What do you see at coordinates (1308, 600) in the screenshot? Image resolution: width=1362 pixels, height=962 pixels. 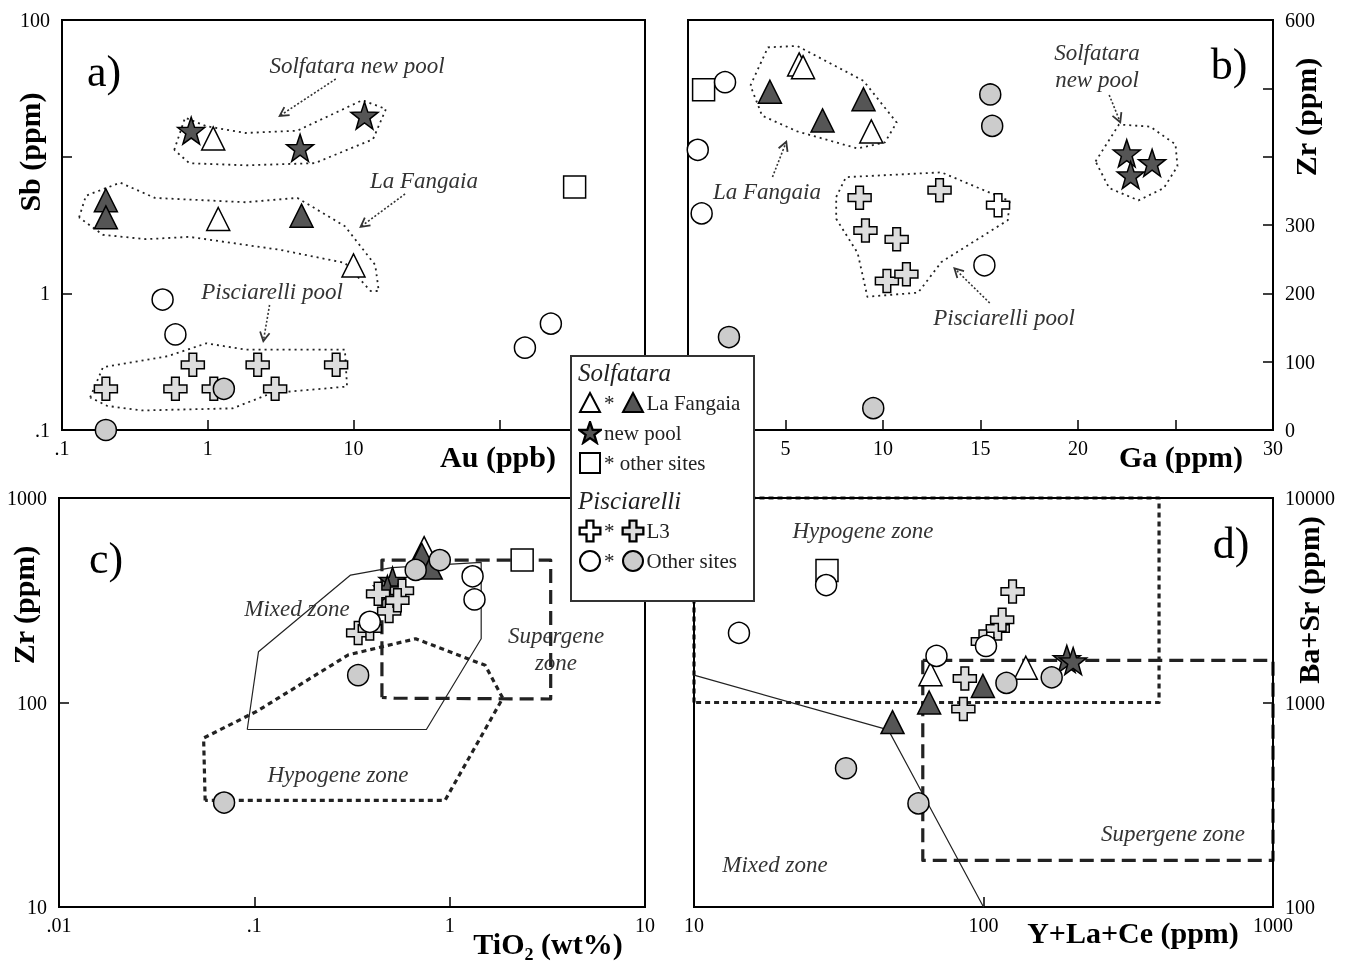 I see `y-axis-title: Ba+Sr (ppm)` at bounding box center [1308, 600].